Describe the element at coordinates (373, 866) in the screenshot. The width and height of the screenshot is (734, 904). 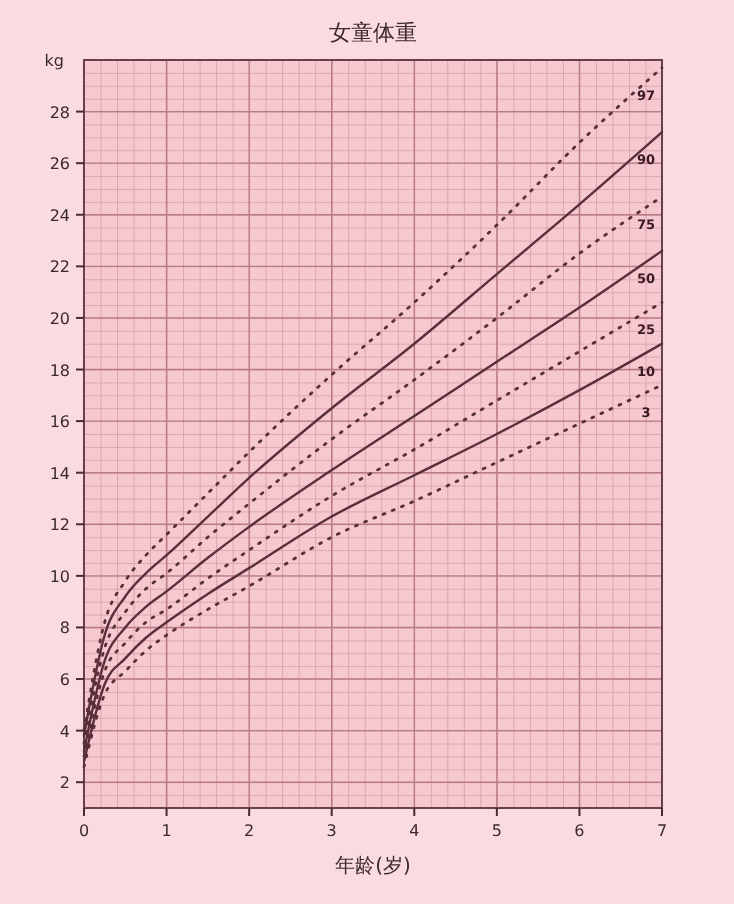
I see `x-axis-title: 年龄(岁)` at that location.